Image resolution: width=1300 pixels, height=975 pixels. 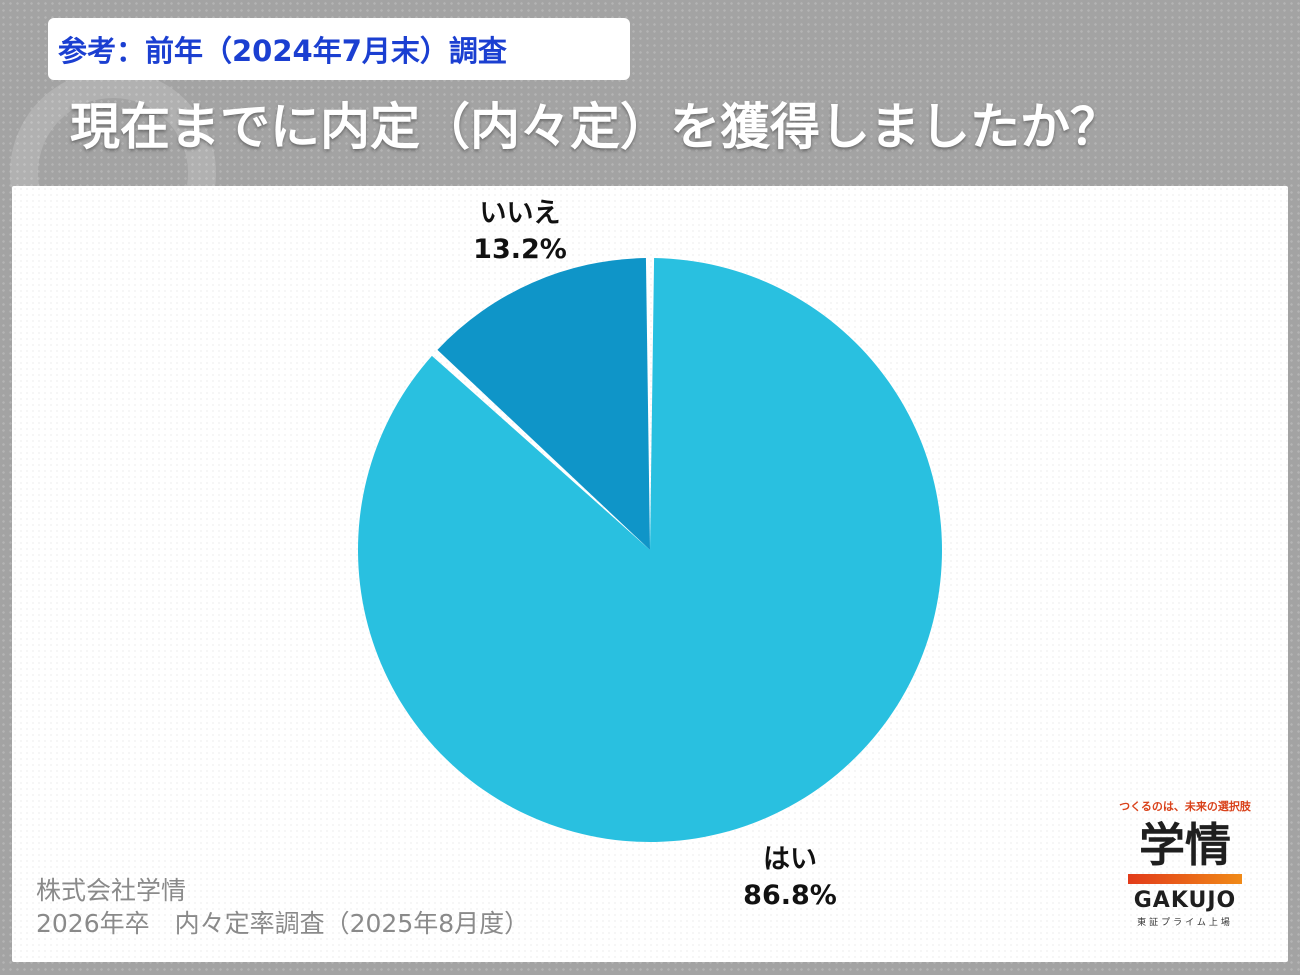 What do you see at coordinates (790, 859) in the screenshot?
I see `pie-slice-category-1: はい` at bounding box center [790, 859].